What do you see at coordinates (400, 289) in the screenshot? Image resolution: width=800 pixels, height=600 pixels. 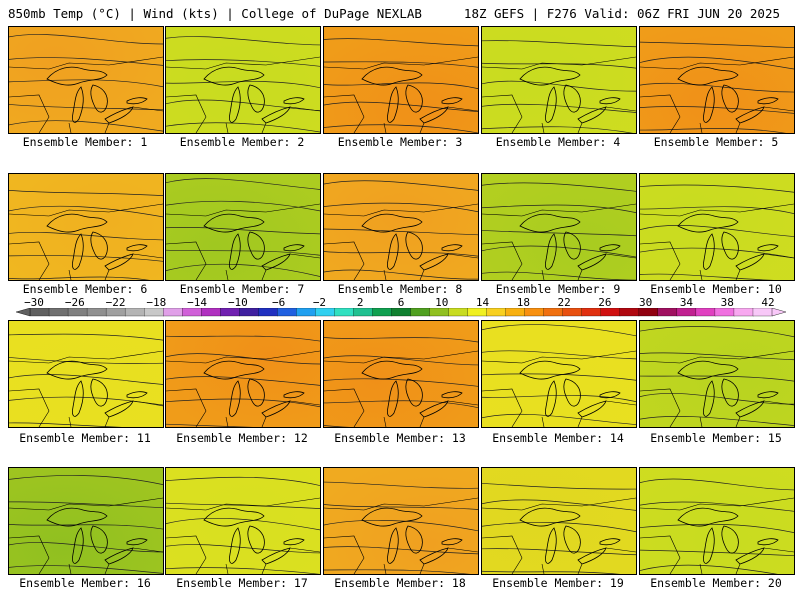 I see `ensemble-member-label: Ensemble Member: 8` at bounding box center [400, 289].